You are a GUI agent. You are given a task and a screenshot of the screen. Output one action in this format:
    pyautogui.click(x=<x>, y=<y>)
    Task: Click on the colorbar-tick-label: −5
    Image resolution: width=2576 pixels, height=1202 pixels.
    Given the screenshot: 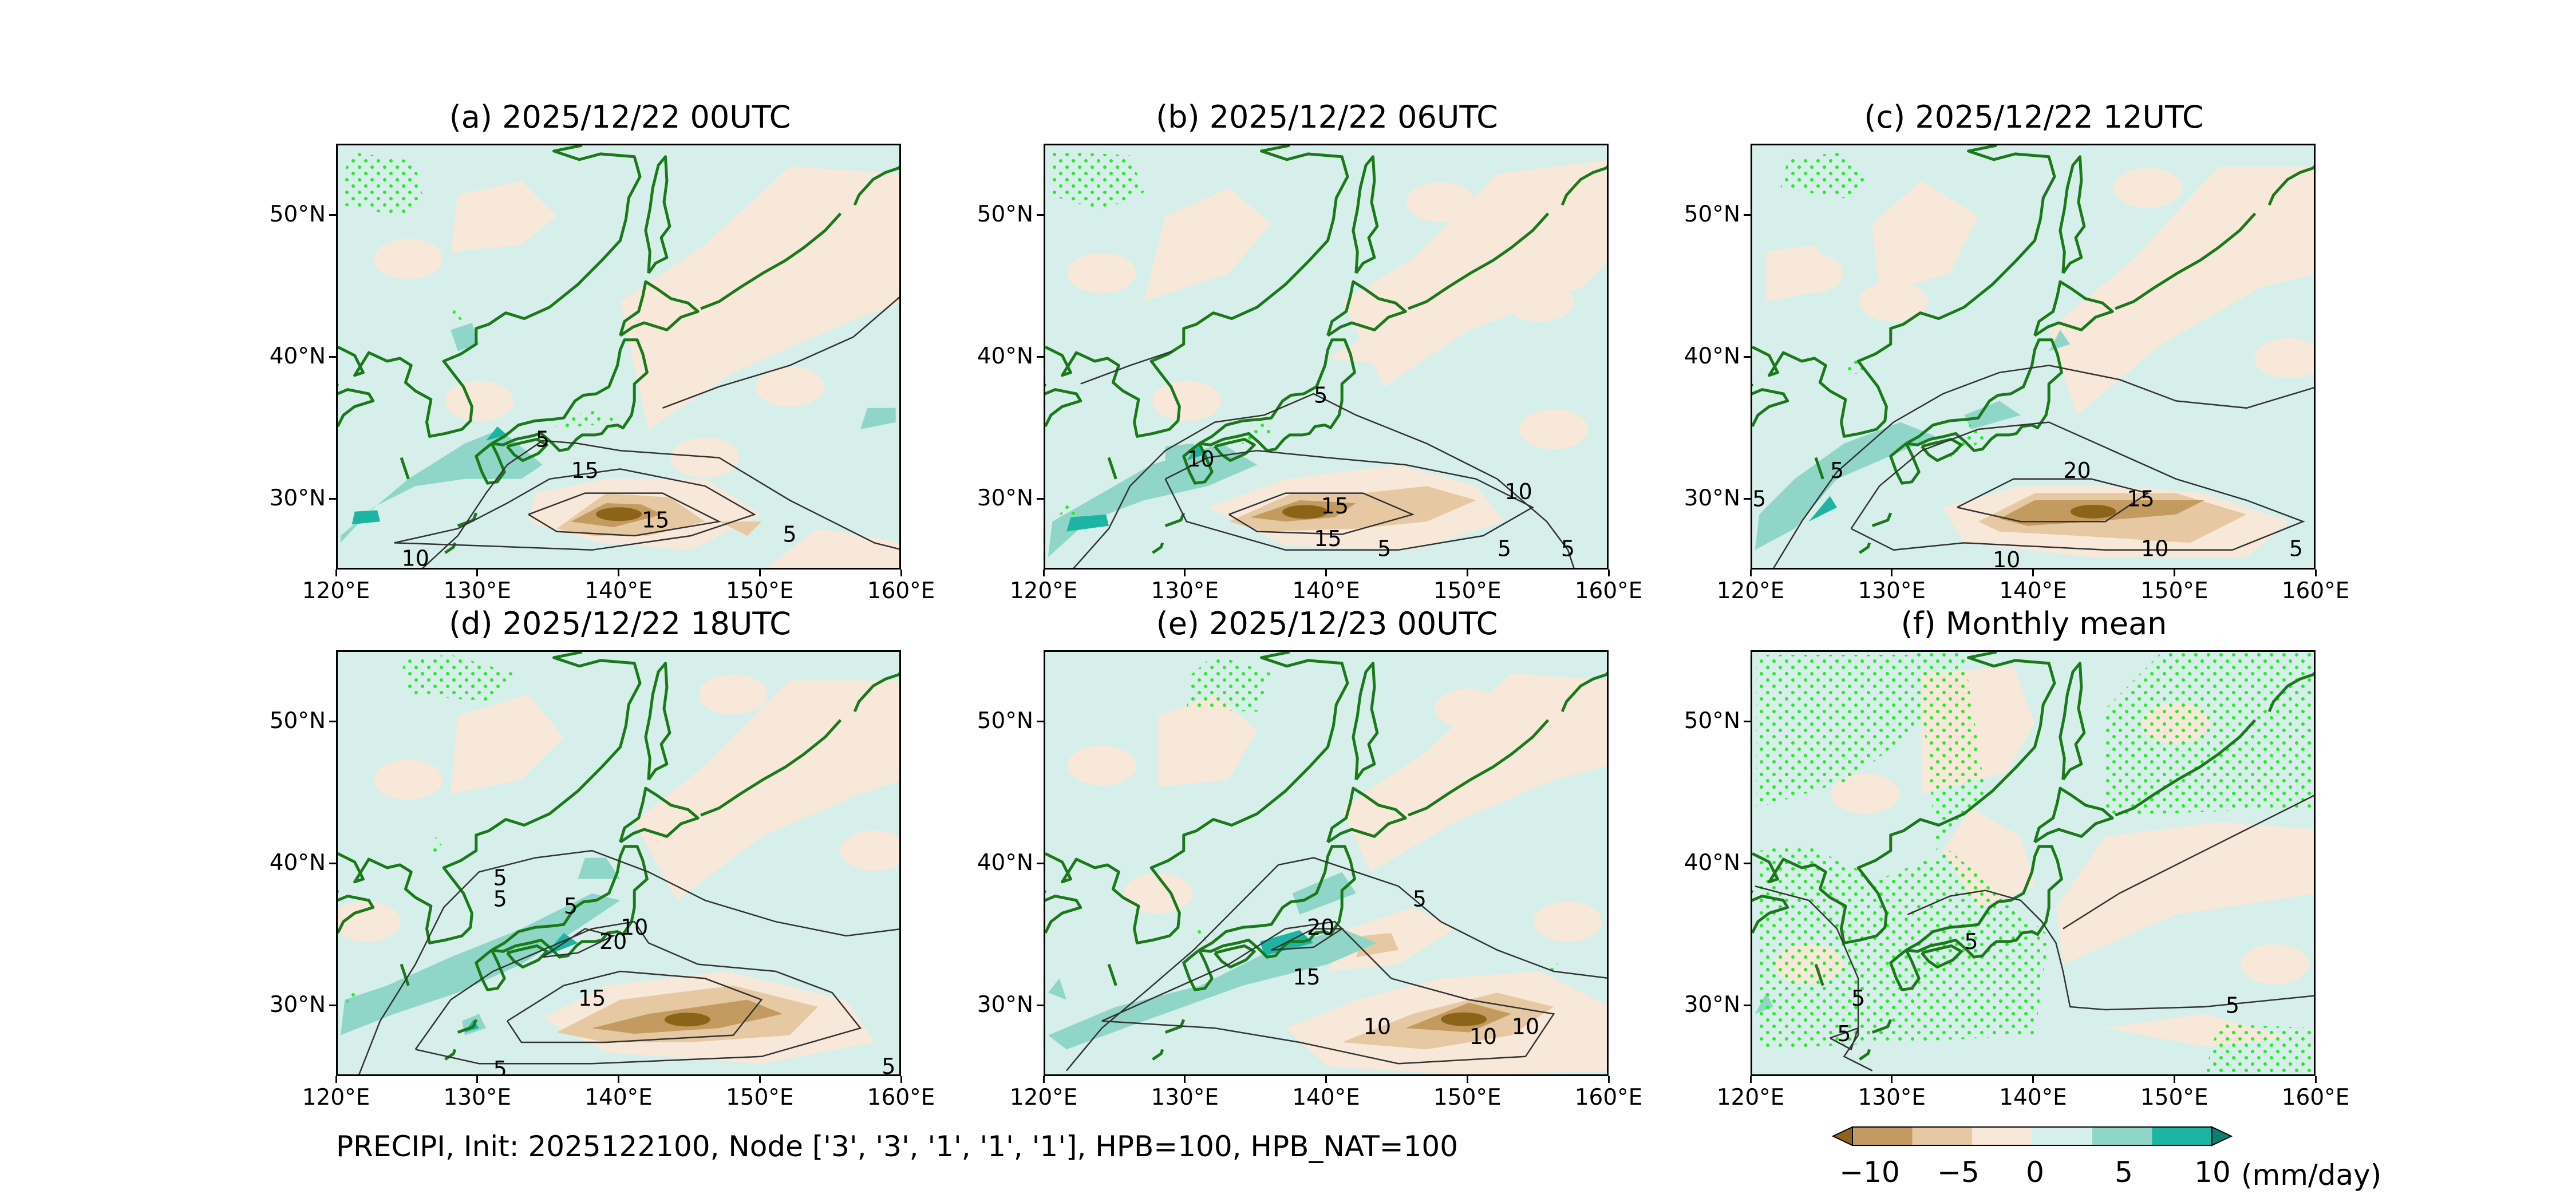 What is the action you would take?
    pyautogui.click(x=1958, y=1172)
    